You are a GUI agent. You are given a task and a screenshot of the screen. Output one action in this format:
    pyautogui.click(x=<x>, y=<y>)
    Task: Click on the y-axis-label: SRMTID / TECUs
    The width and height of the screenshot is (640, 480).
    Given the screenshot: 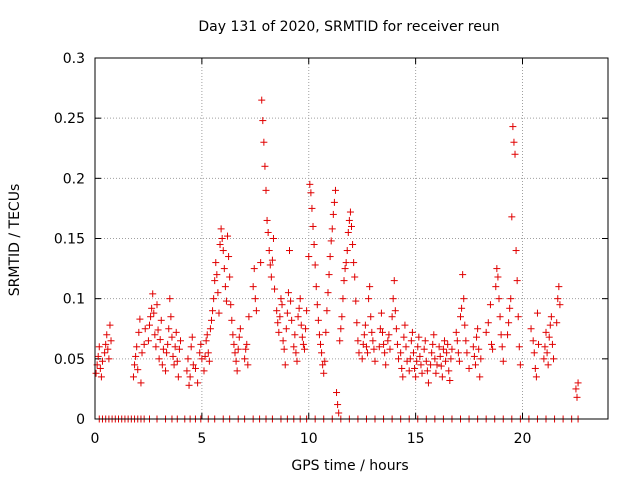 What is the action you would take?
    pyautogui.click(x=15, y=240)
    